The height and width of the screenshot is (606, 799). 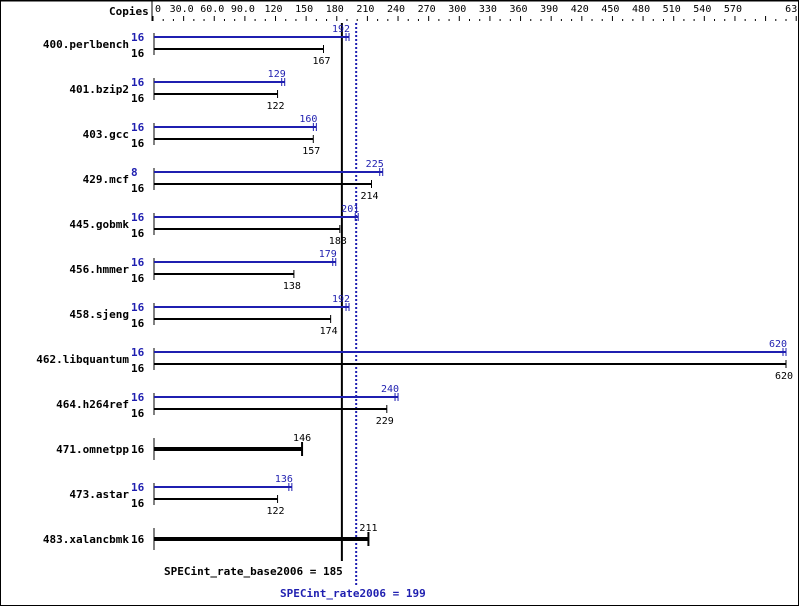 I want to click on base-value-label: 146, so click(x=302, y=438).